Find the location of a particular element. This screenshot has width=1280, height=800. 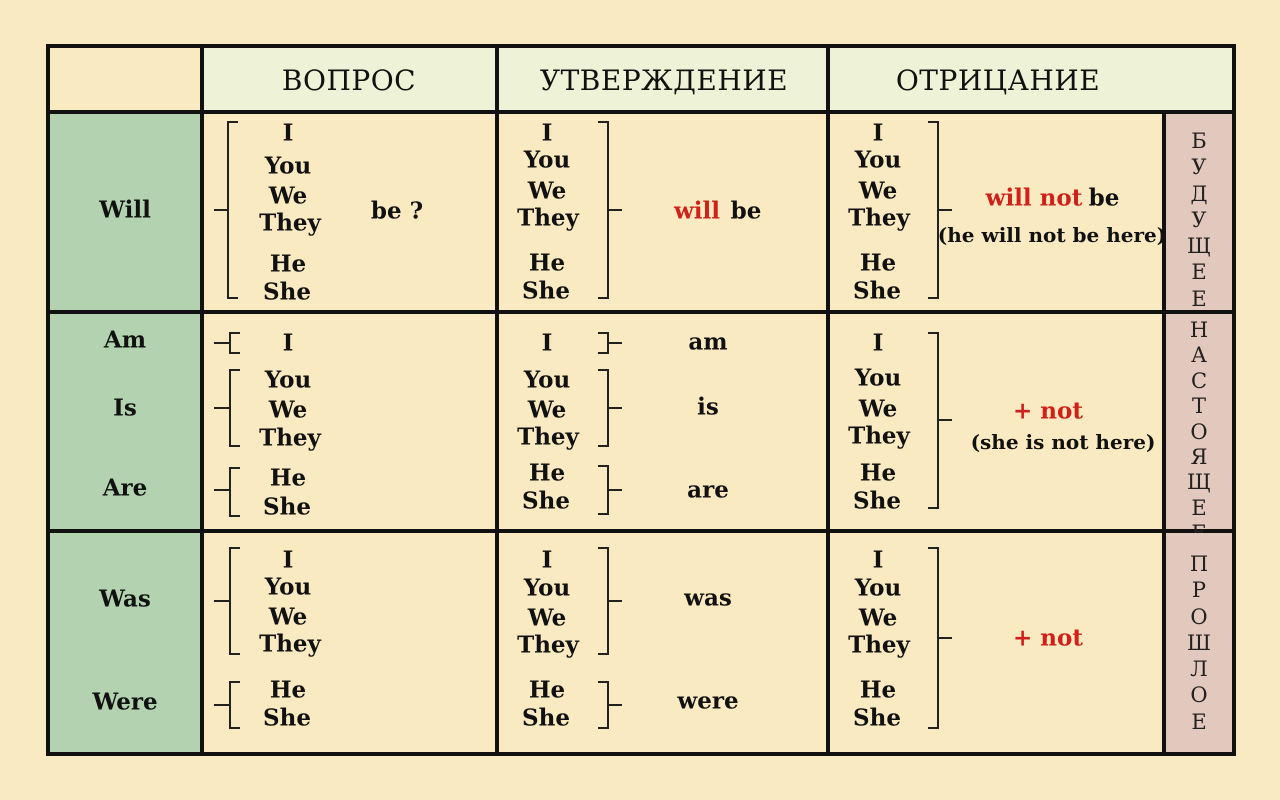

tense-present: НАСТОЯЩЕЕ is located at coordinates (1199, 429).